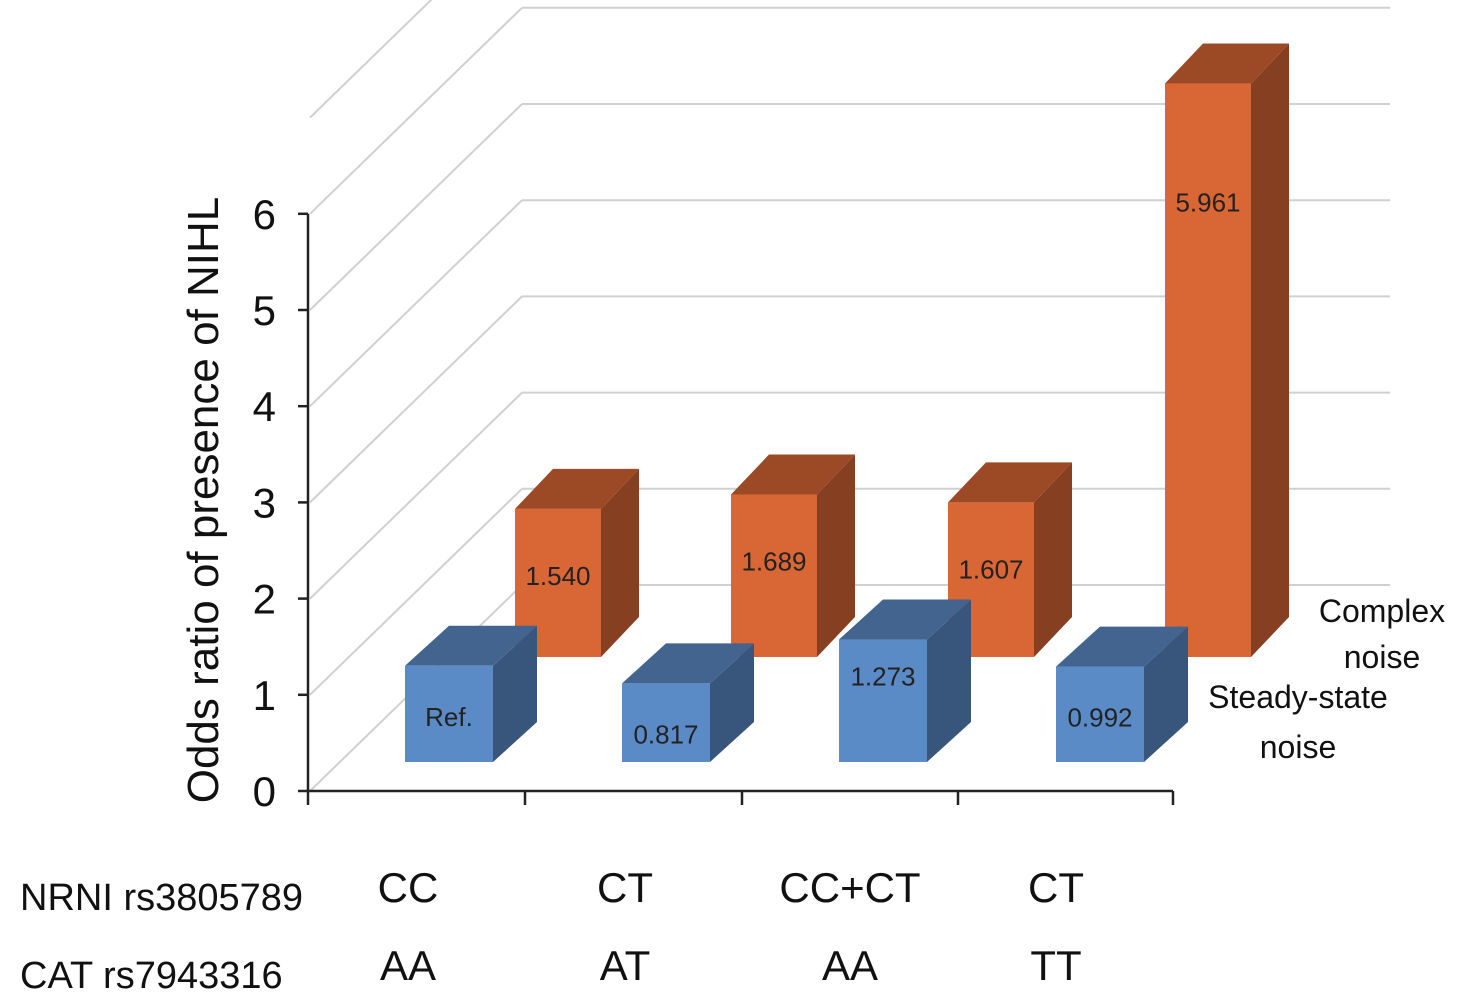 This screenshot has width=1476, height=1004. What do you see at coordinates (264, 599) in the screenshot?
I see `y-tick-label: 2` at bounding box center [264, 599].